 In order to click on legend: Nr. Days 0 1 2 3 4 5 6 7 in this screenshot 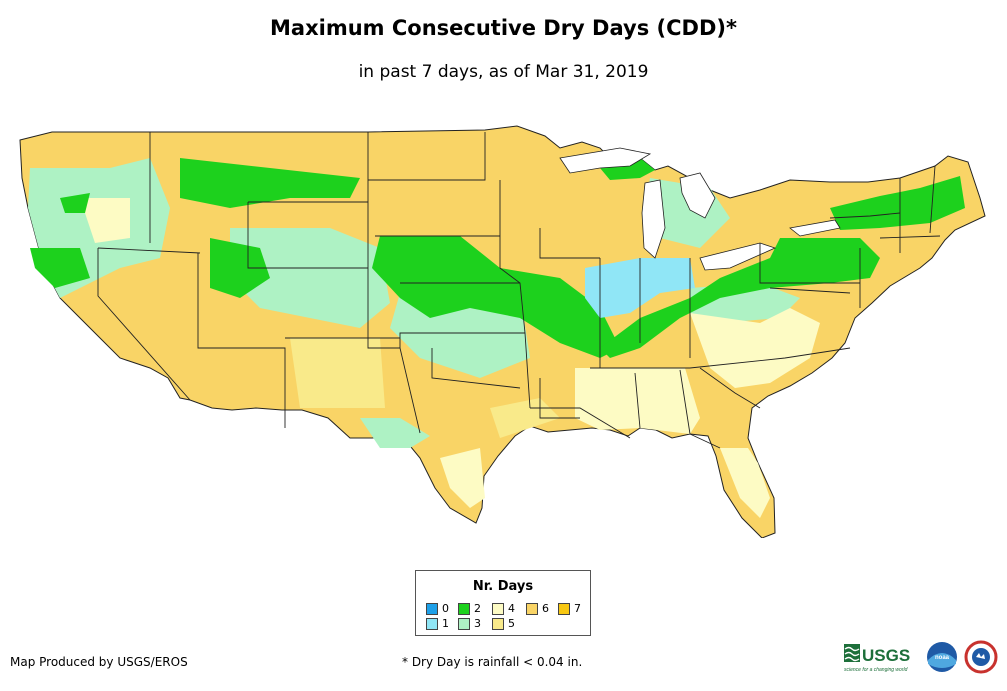, I will do `click(503, 603)`.